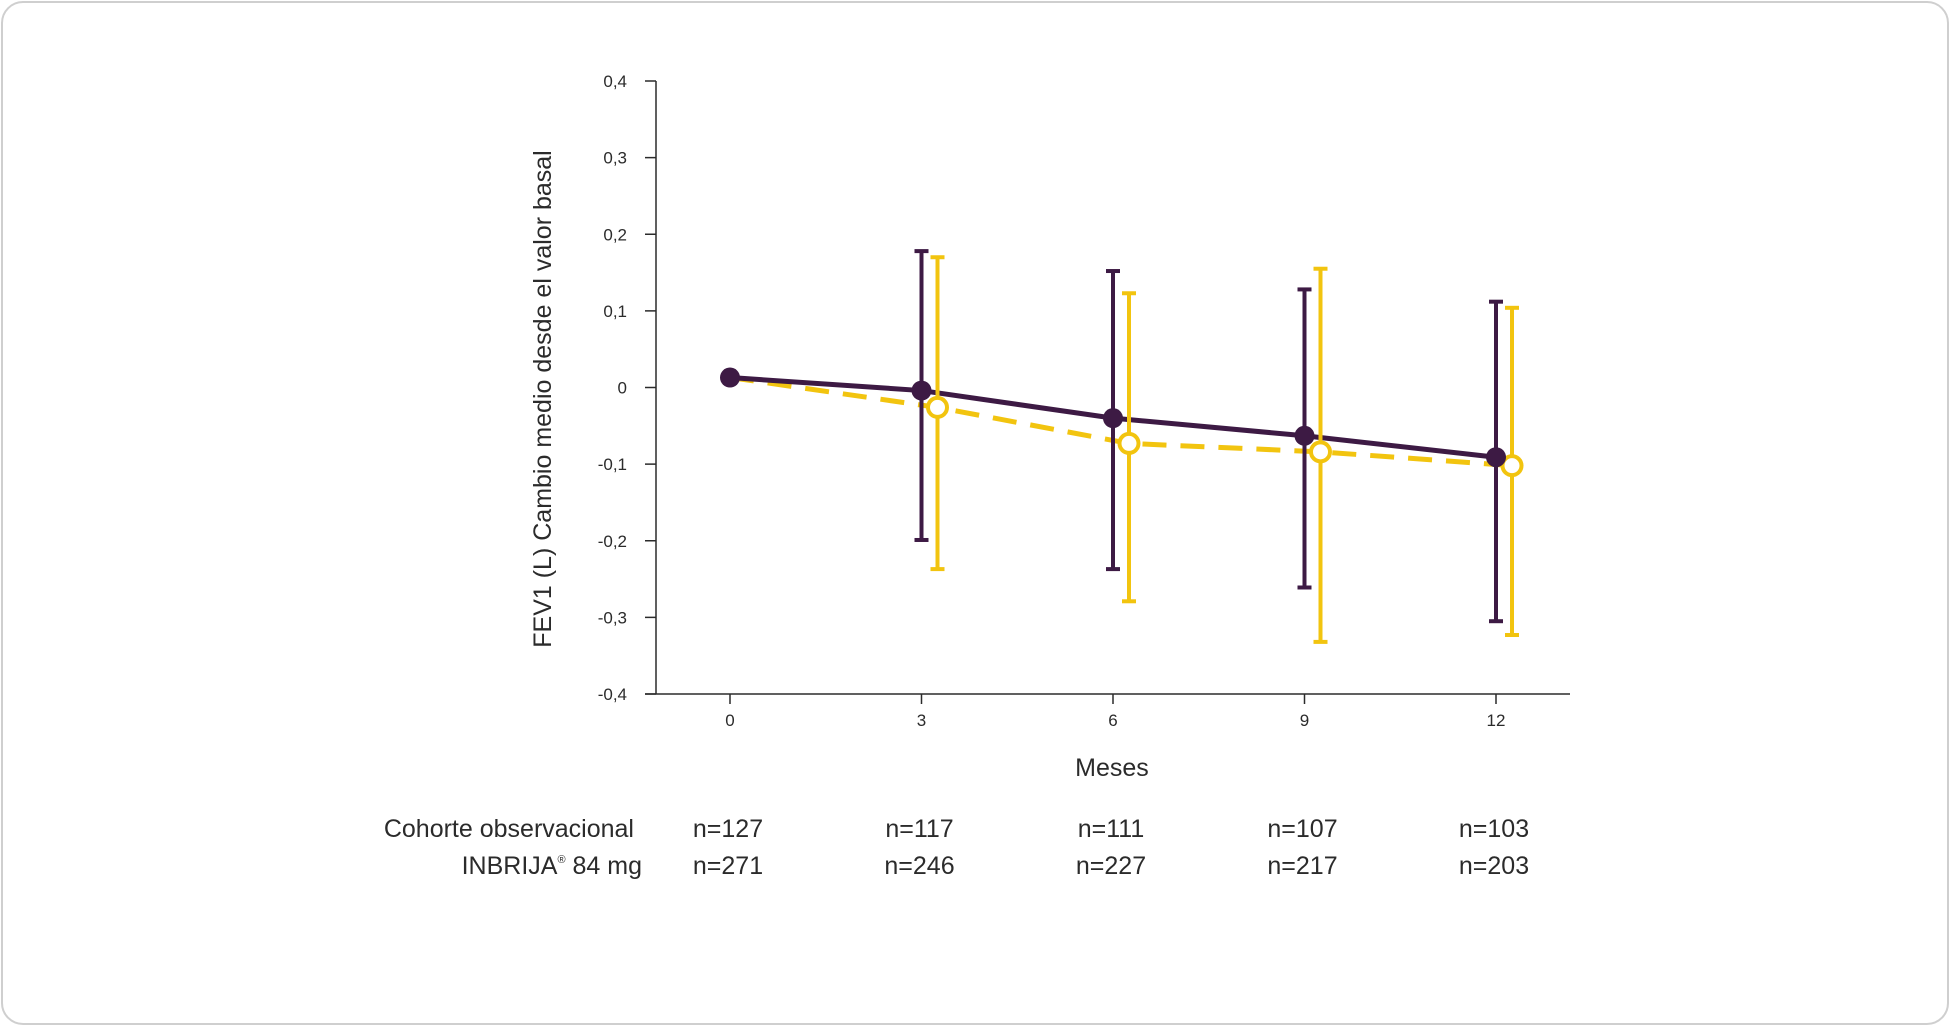 The width and height of the screenshot is (1952, 1028). Describe the element at coordinates (604, 866) in the screenshot. I see `dose-label: 84 mg` at that location.